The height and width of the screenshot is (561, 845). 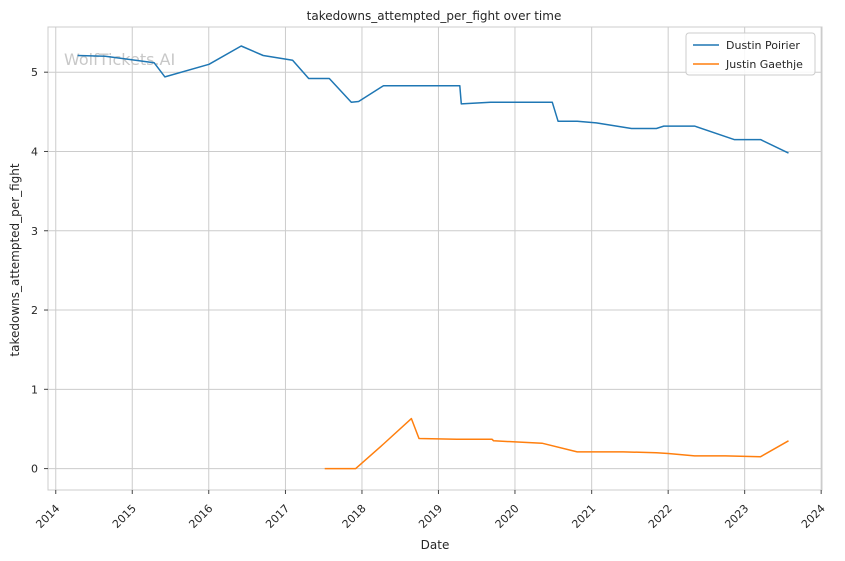 What do you see at coordinates (354, 516) in the screenshot?
I see `x-tick-label: 2018` at bounding box center [354, 516].